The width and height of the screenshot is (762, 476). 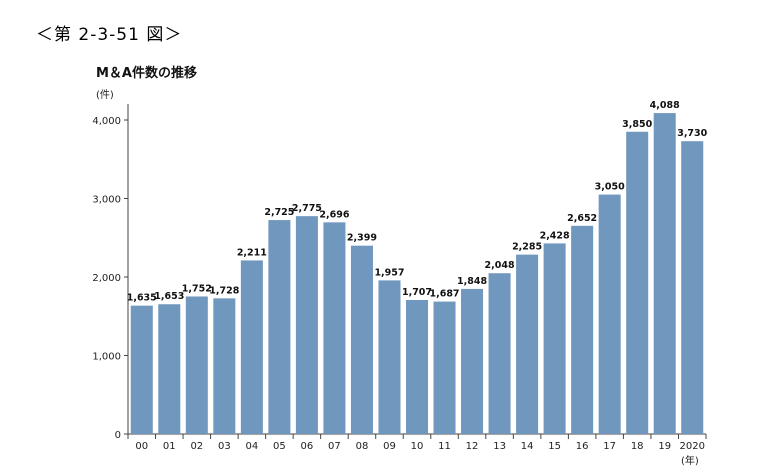 What do you see at coordinates (224, 446) in the screenshot?
I see `x-tick-label: 03` at bounding box center [224, 446].